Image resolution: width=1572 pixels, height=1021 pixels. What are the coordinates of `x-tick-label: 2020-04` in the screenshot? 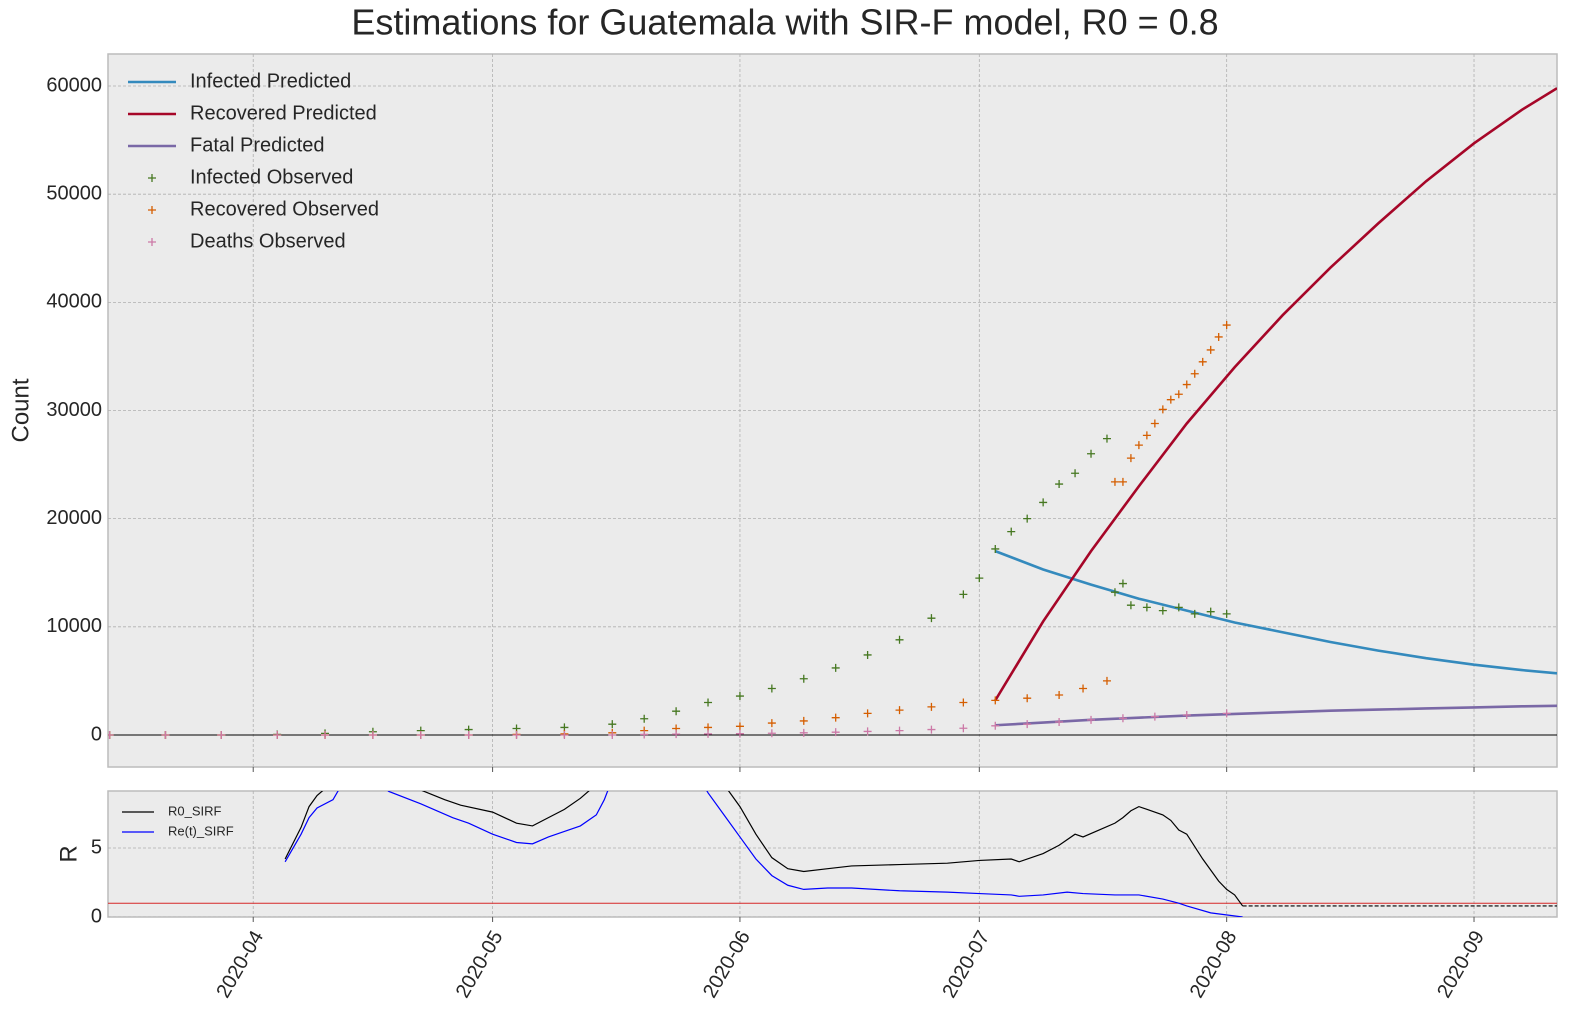 It's located at (240, 964).